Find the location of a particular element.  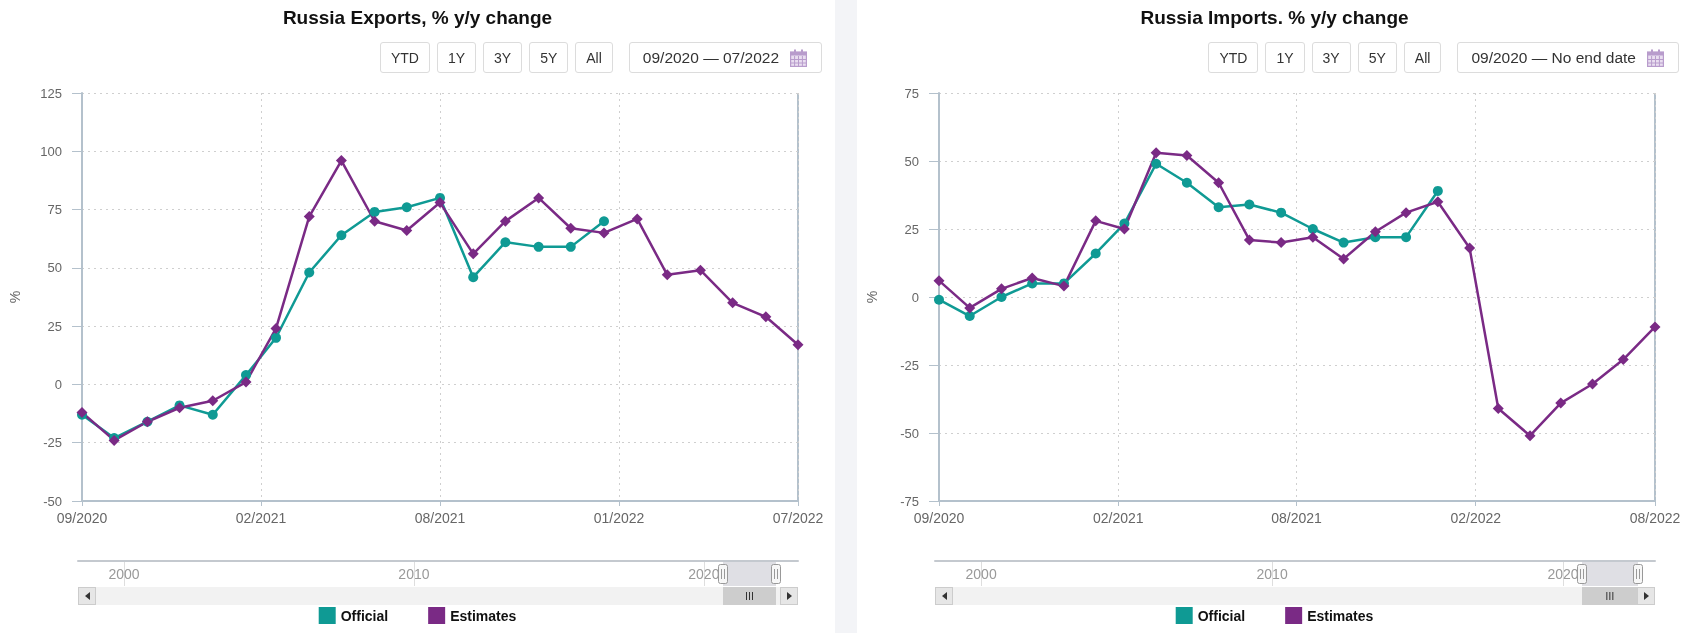

chart-title: Russia Imports. % y/y change is located at coordinates (1274, 17).